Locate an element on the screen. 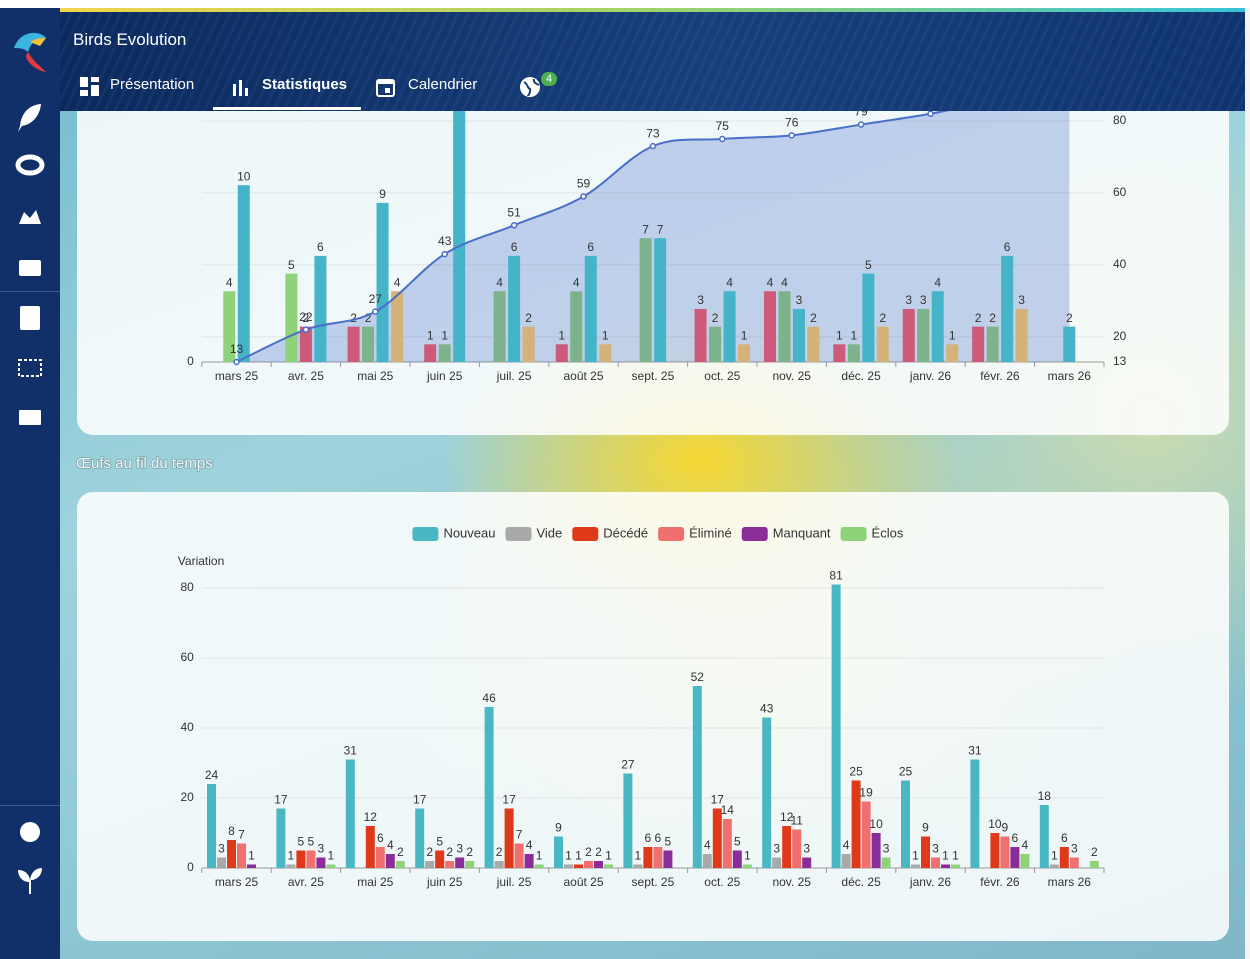 The width and height of the screenshot is (1250, 959). legend-label: Manquant is located at coordinates (802, 532).